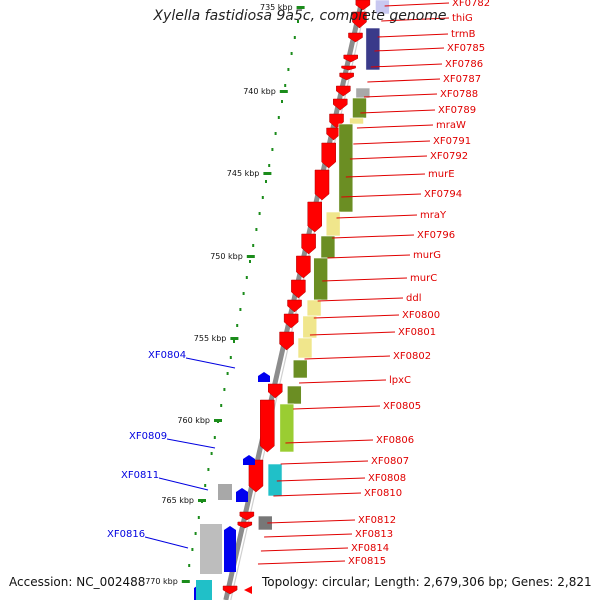 This screenshot has height=600, width=600. I want to click on gene-label-right: XF0802, so click(412, 356).